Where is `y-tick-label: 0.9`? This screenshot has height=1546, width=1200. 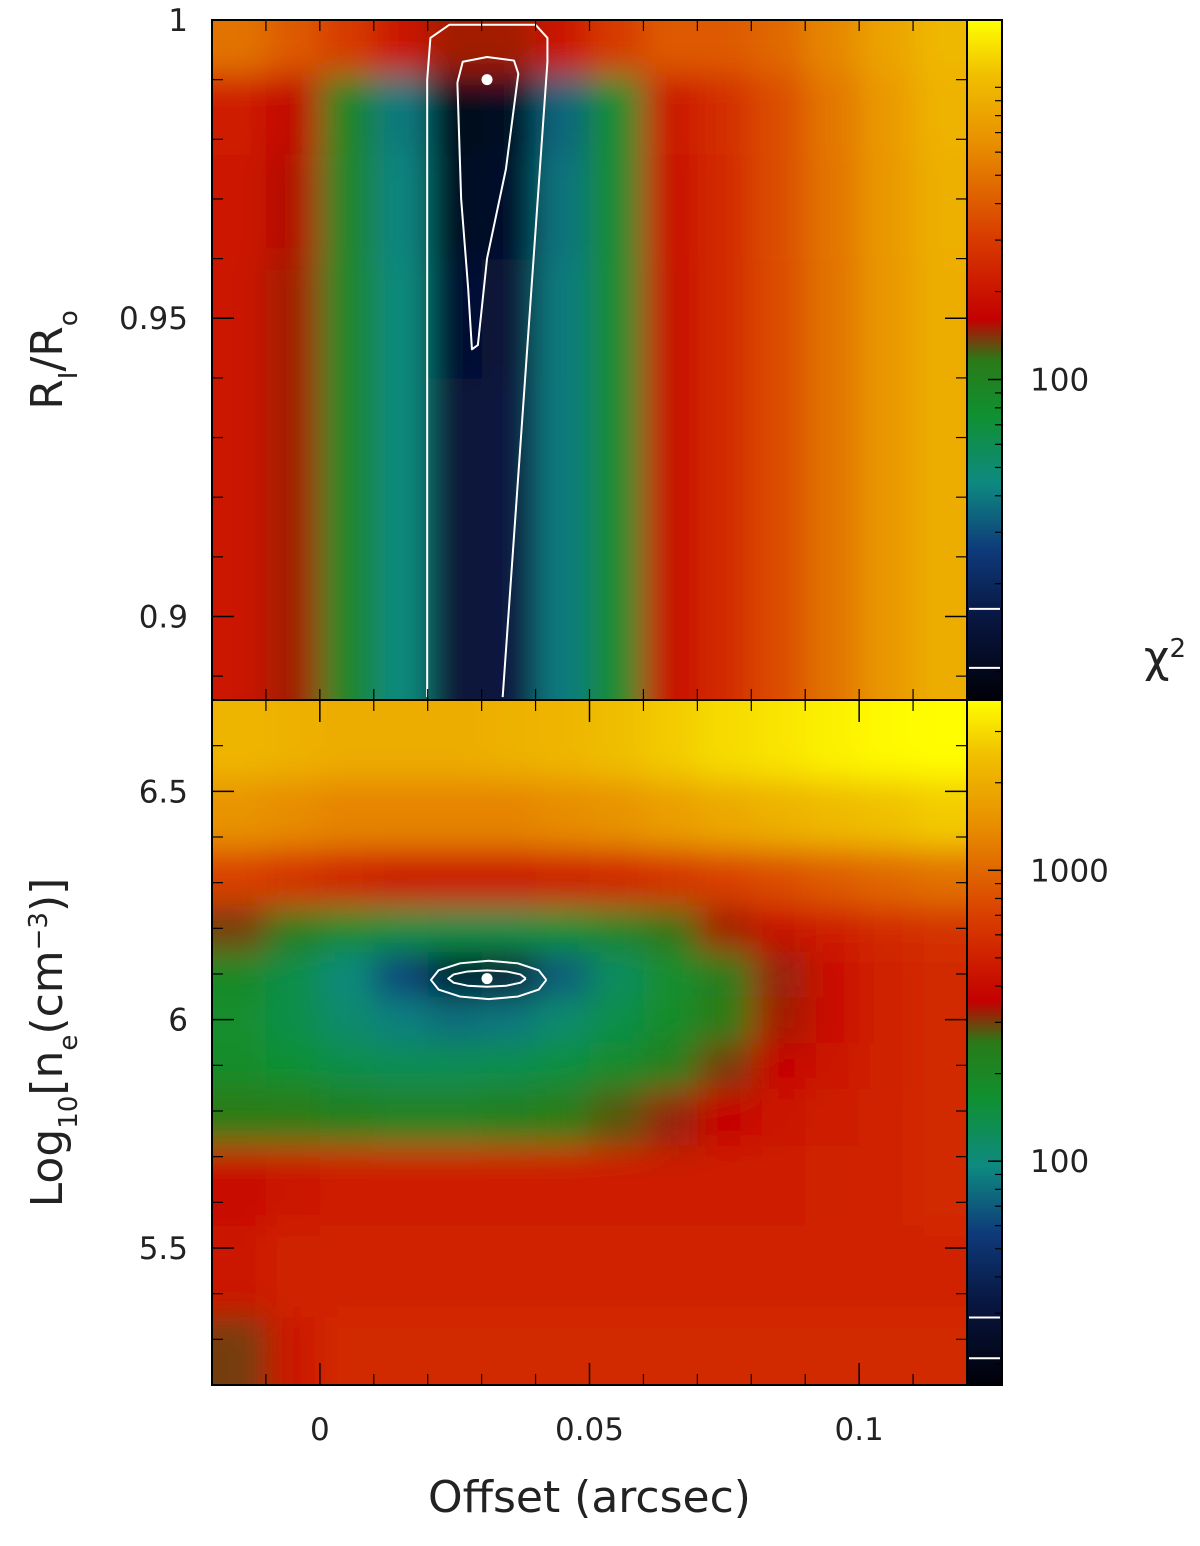 y-tick-label: 0.9 is located at coordinates (163, 617).